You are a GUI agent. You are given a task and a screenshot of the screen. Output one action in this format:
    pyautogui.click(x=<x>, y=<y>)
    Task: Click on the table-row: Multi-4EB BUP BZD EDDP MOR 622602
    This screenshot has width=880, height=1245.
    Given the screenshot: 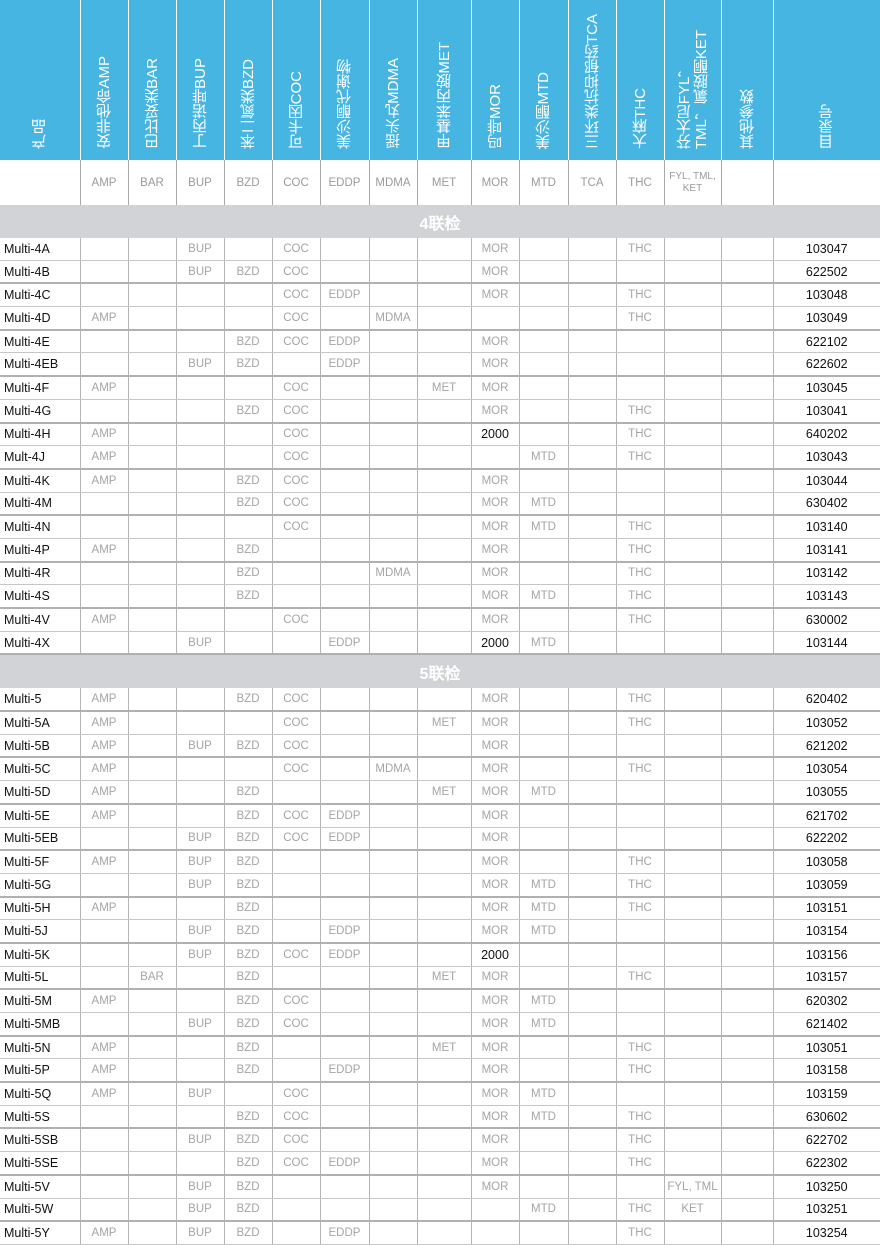 What is the action you would take?
    pyautogui.click(x=440, y=365)
    